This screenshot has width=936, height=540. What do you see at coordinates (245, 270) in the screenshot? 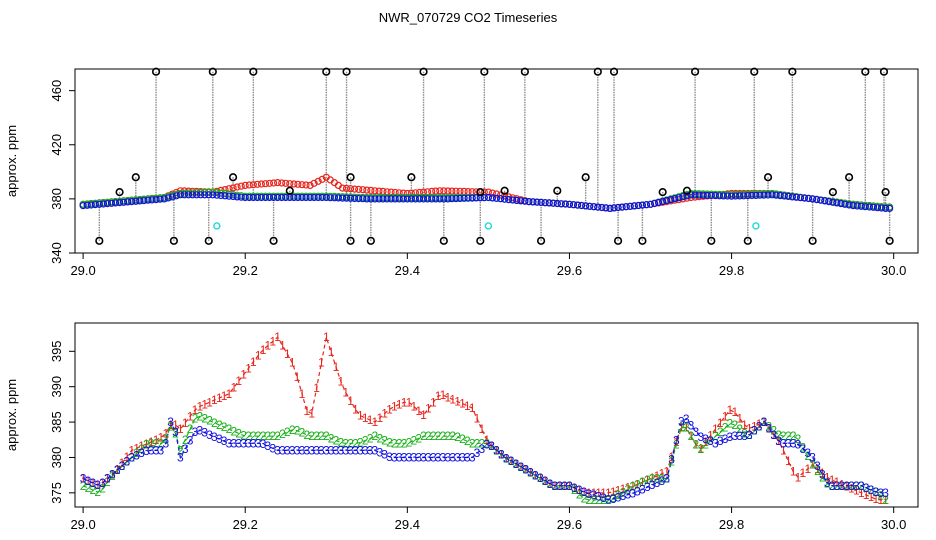
I see `top-x-tick-label: 29.2` at bounding box center [245, 270].